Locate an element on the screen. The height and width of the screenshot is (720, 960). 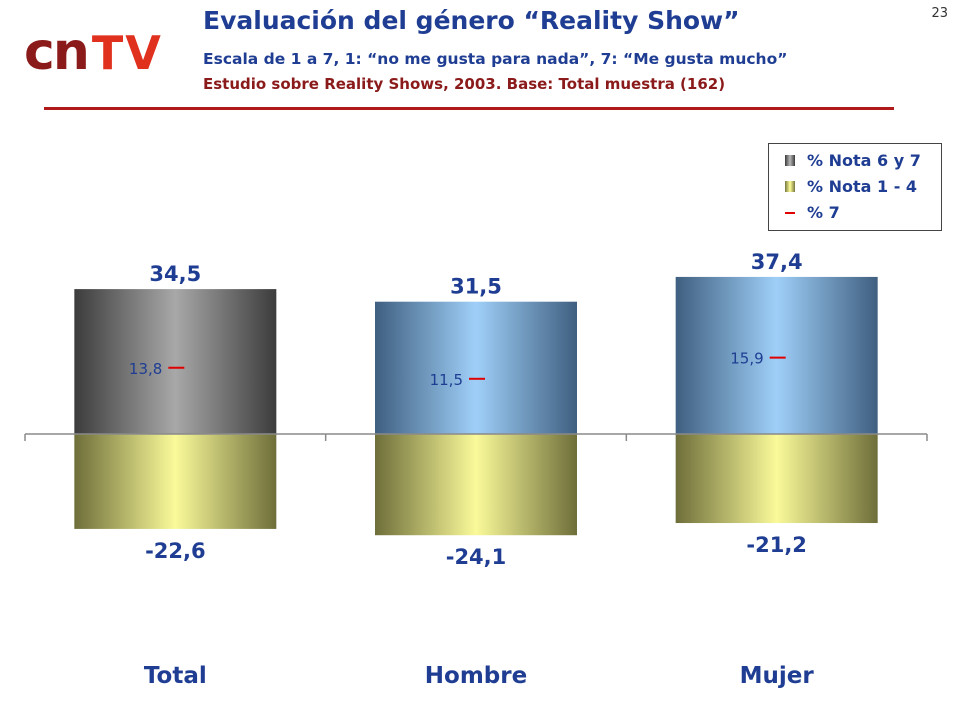
logo-tv: TV is located at coordinates (127, 53).